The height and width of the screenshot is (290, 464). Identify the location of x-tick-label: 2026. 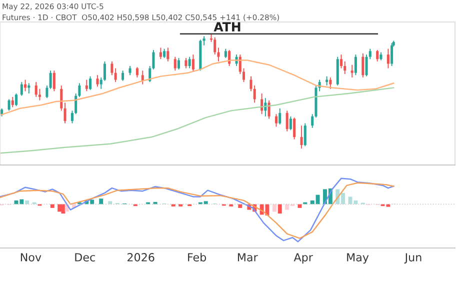
(141, 257).